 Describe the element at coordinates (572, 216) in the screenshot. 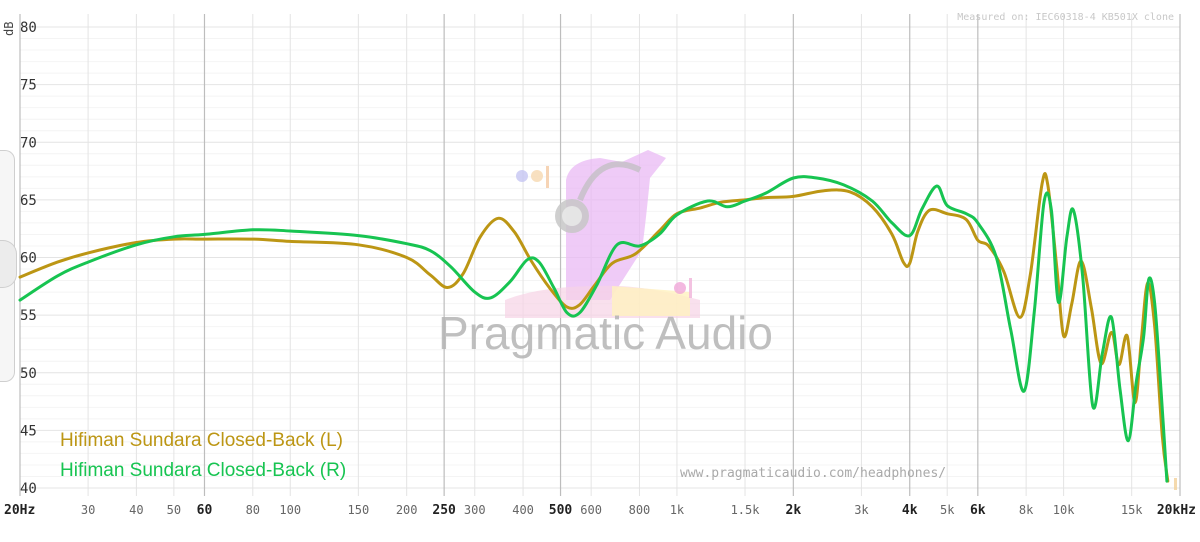

I see `logo-headphone-cup-inner` at that location.